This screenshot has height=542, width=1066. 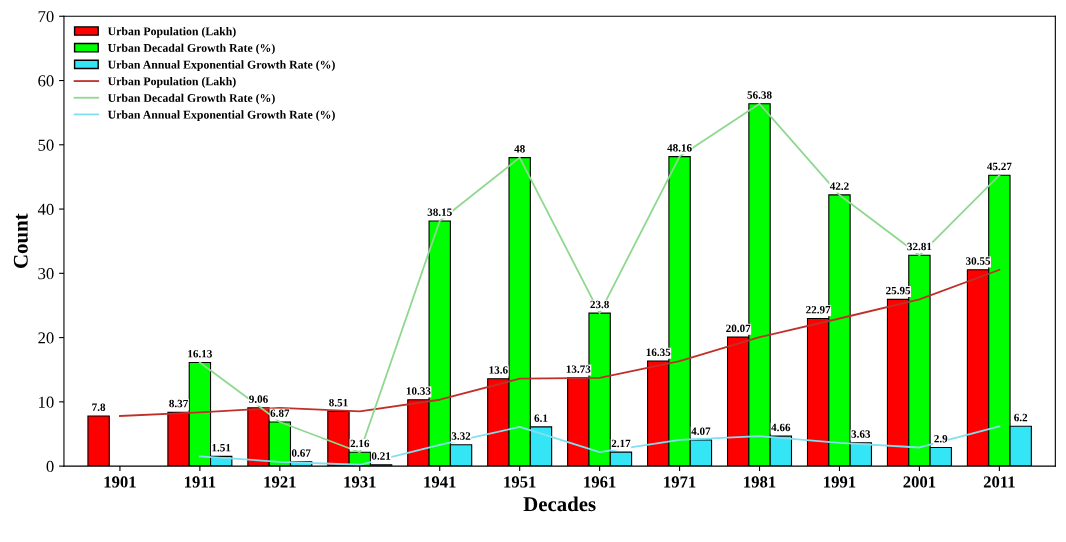 I want to click on y-tick-label: 70, so click(x=46, y=16).